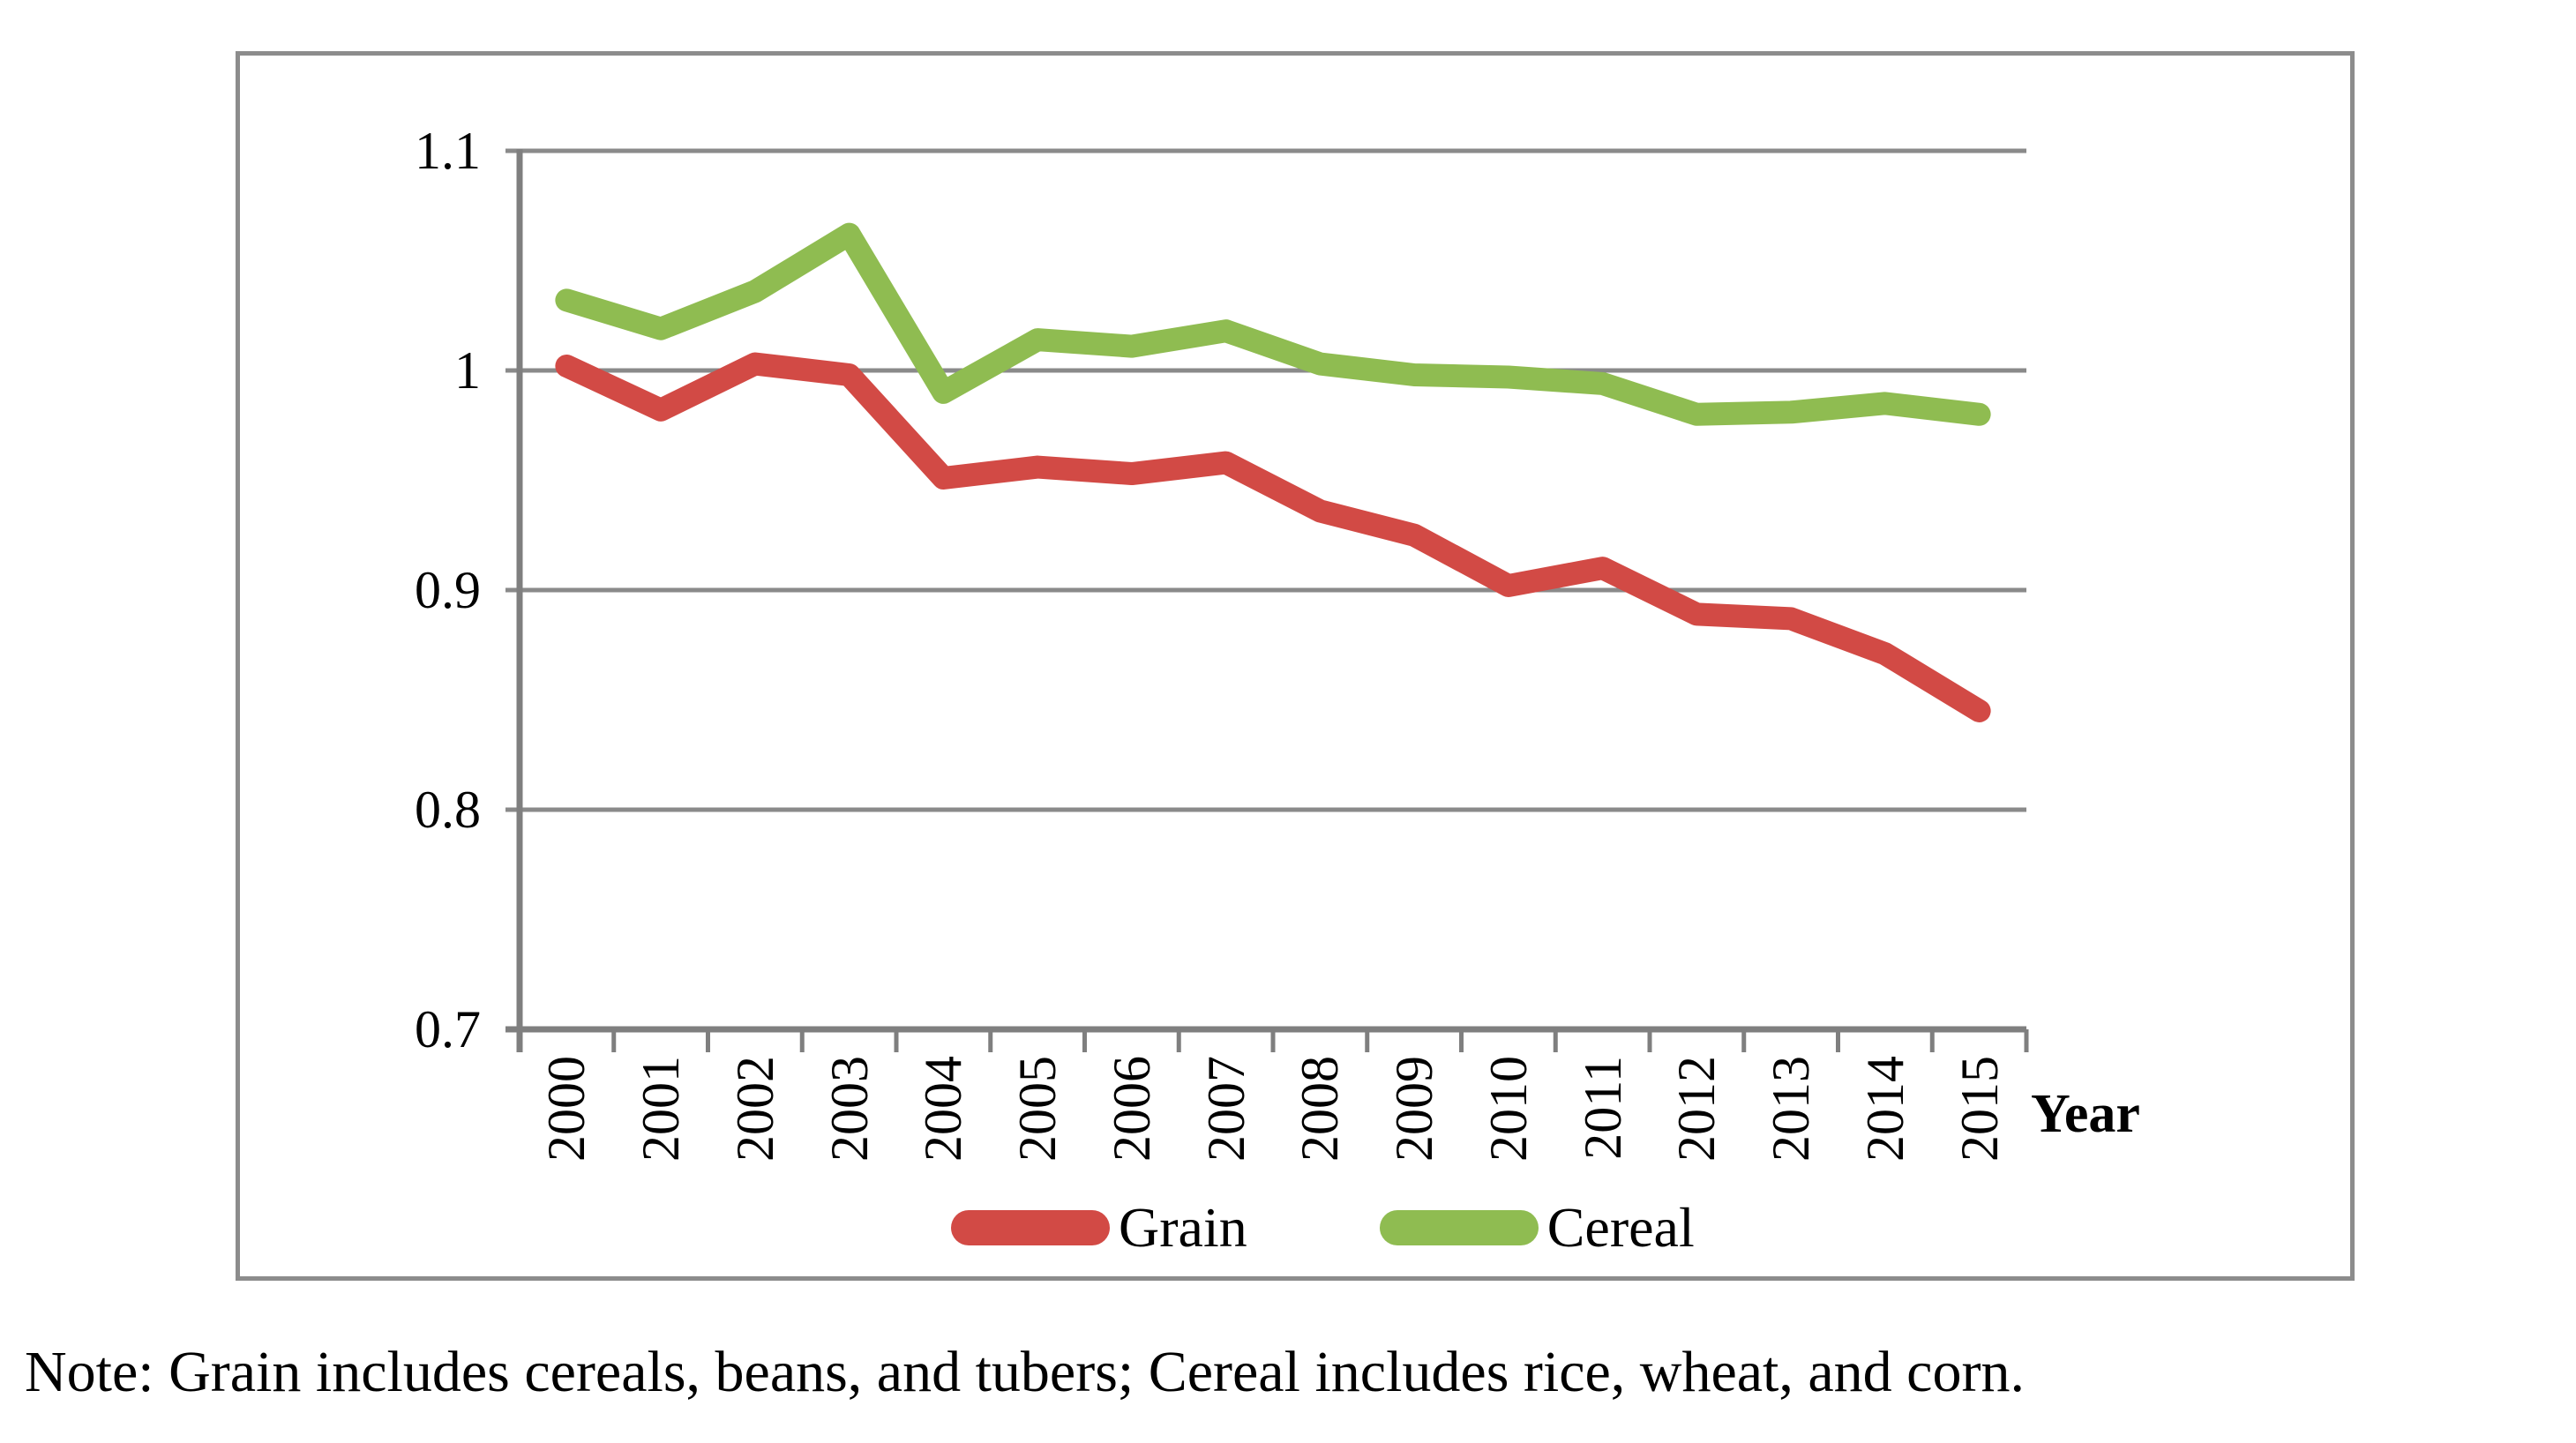 This screenshot has width=2576, height=1443. What do you see at coordinates (1792, 1109) in the screenshot?
I see `x-tick-label-2013: 2013` at bounding box center [1792, 1109].